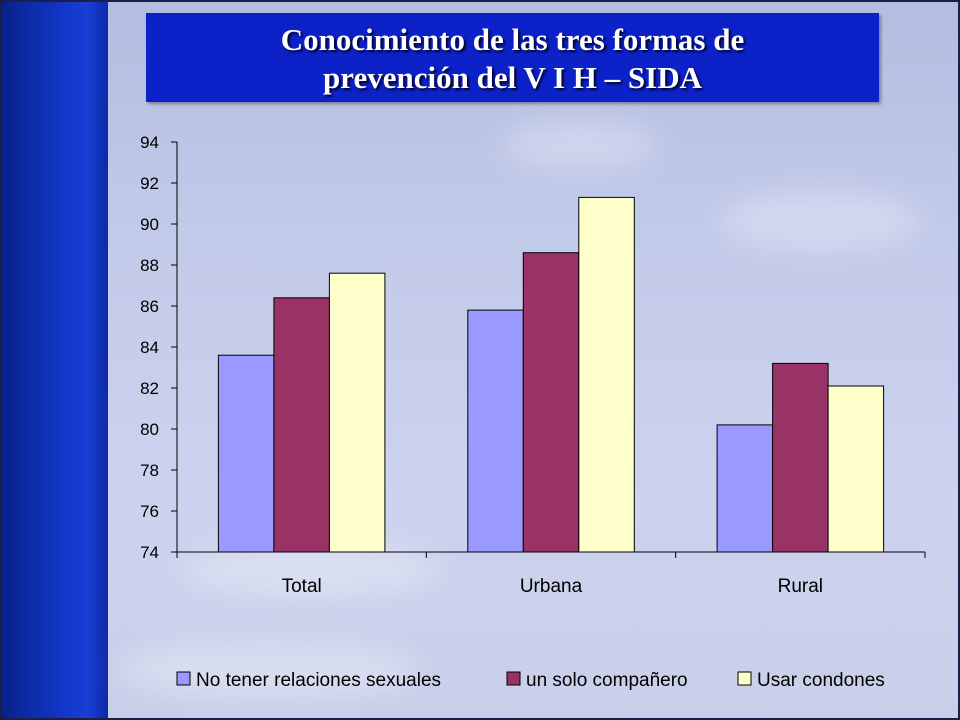 The height and width of the screenshot is (720, 960). Describe the element at coordinates (551, 586) in the screenshot. I see `x-category-label: Urbana` at that location.